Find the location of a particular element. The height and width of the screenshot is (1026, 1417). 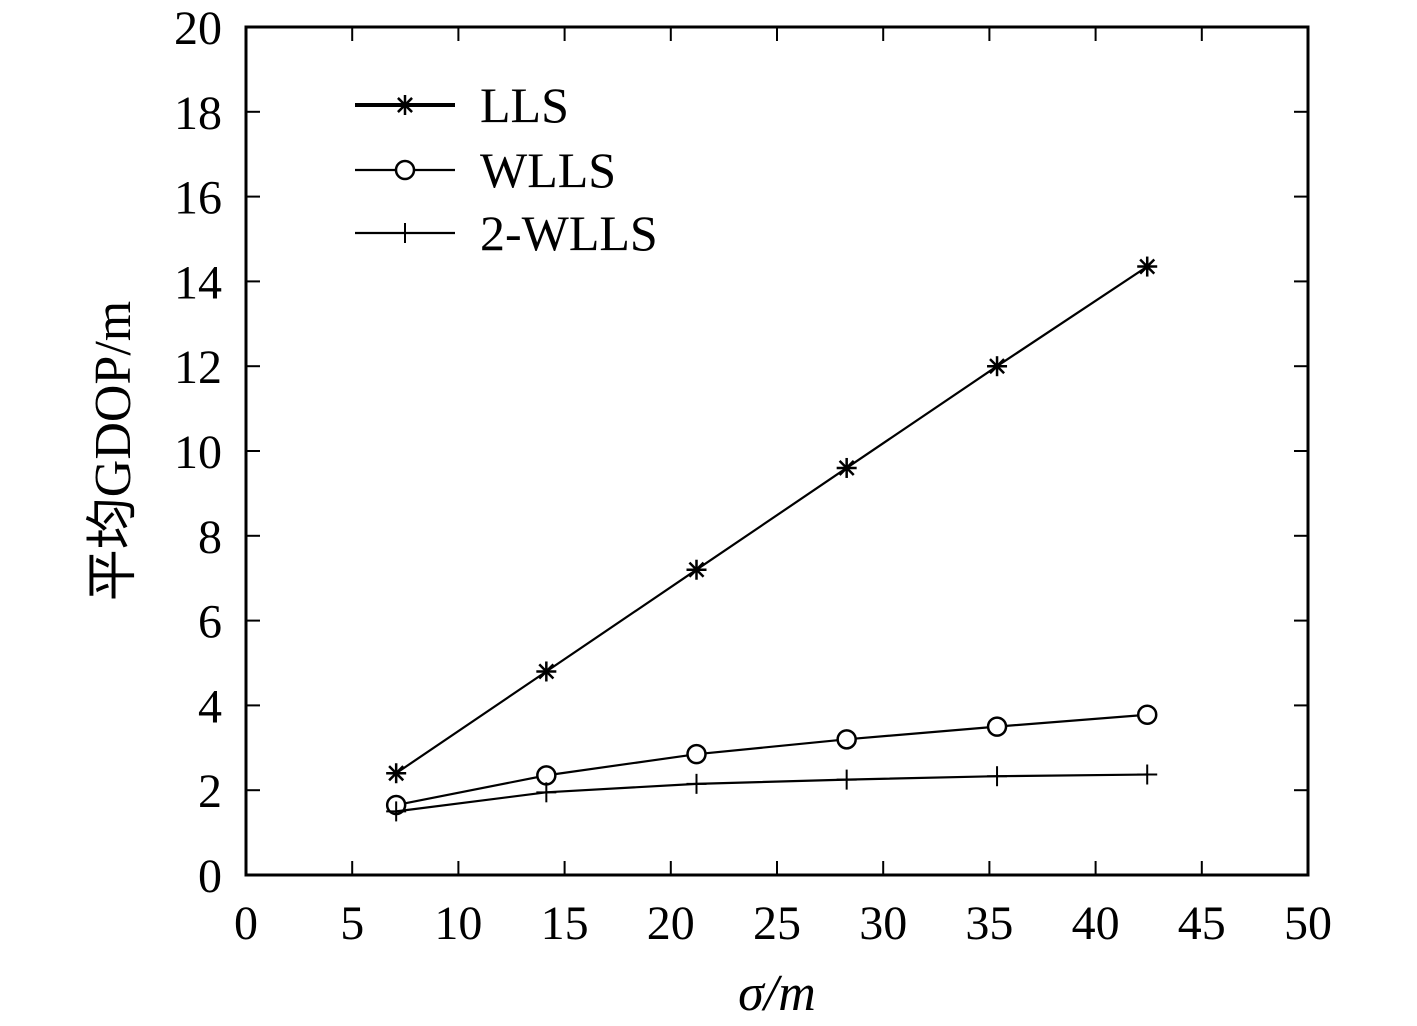

x-tick-label: 0 is located at coordinates (246, 923).